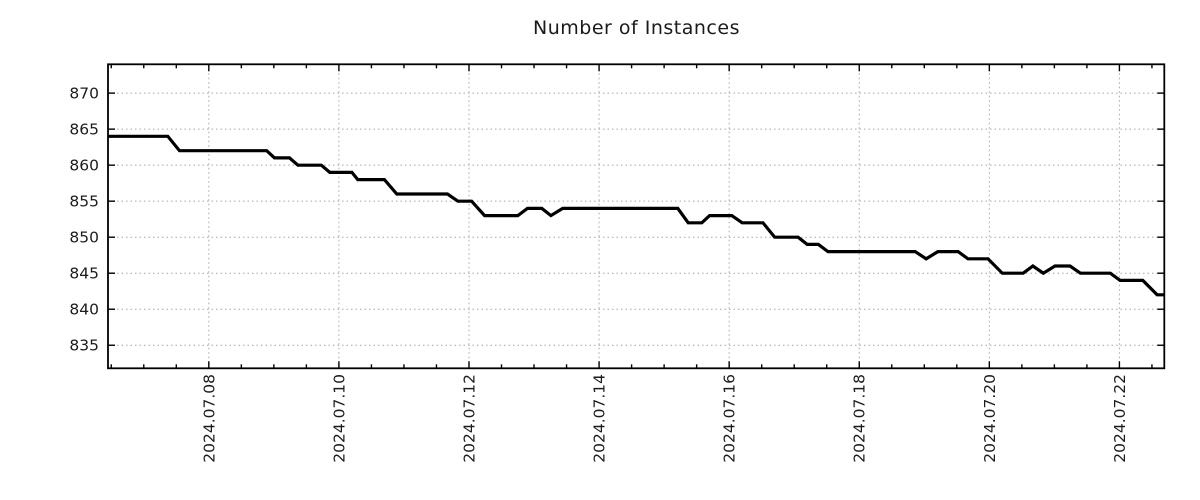  What do you see at coordinates (636, 28) in the screenshot?
I see `chart-title: Number of Instances` at bounding box center [636, 28].